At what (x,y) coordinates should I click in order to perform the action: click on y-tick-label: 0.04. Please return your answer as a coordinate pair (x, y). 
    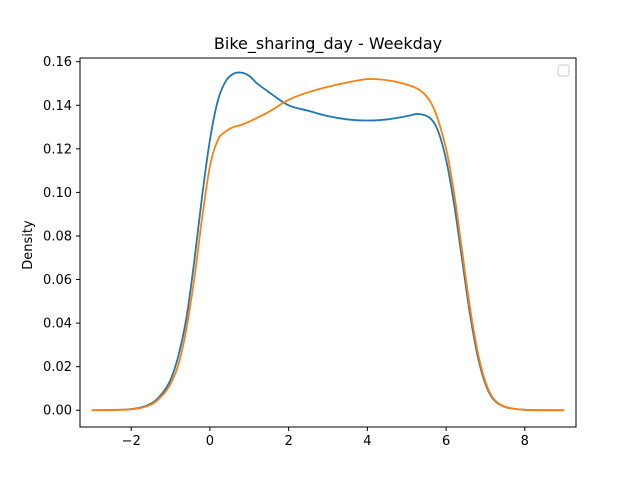
    Looking at the image, I should click on (57, 324).